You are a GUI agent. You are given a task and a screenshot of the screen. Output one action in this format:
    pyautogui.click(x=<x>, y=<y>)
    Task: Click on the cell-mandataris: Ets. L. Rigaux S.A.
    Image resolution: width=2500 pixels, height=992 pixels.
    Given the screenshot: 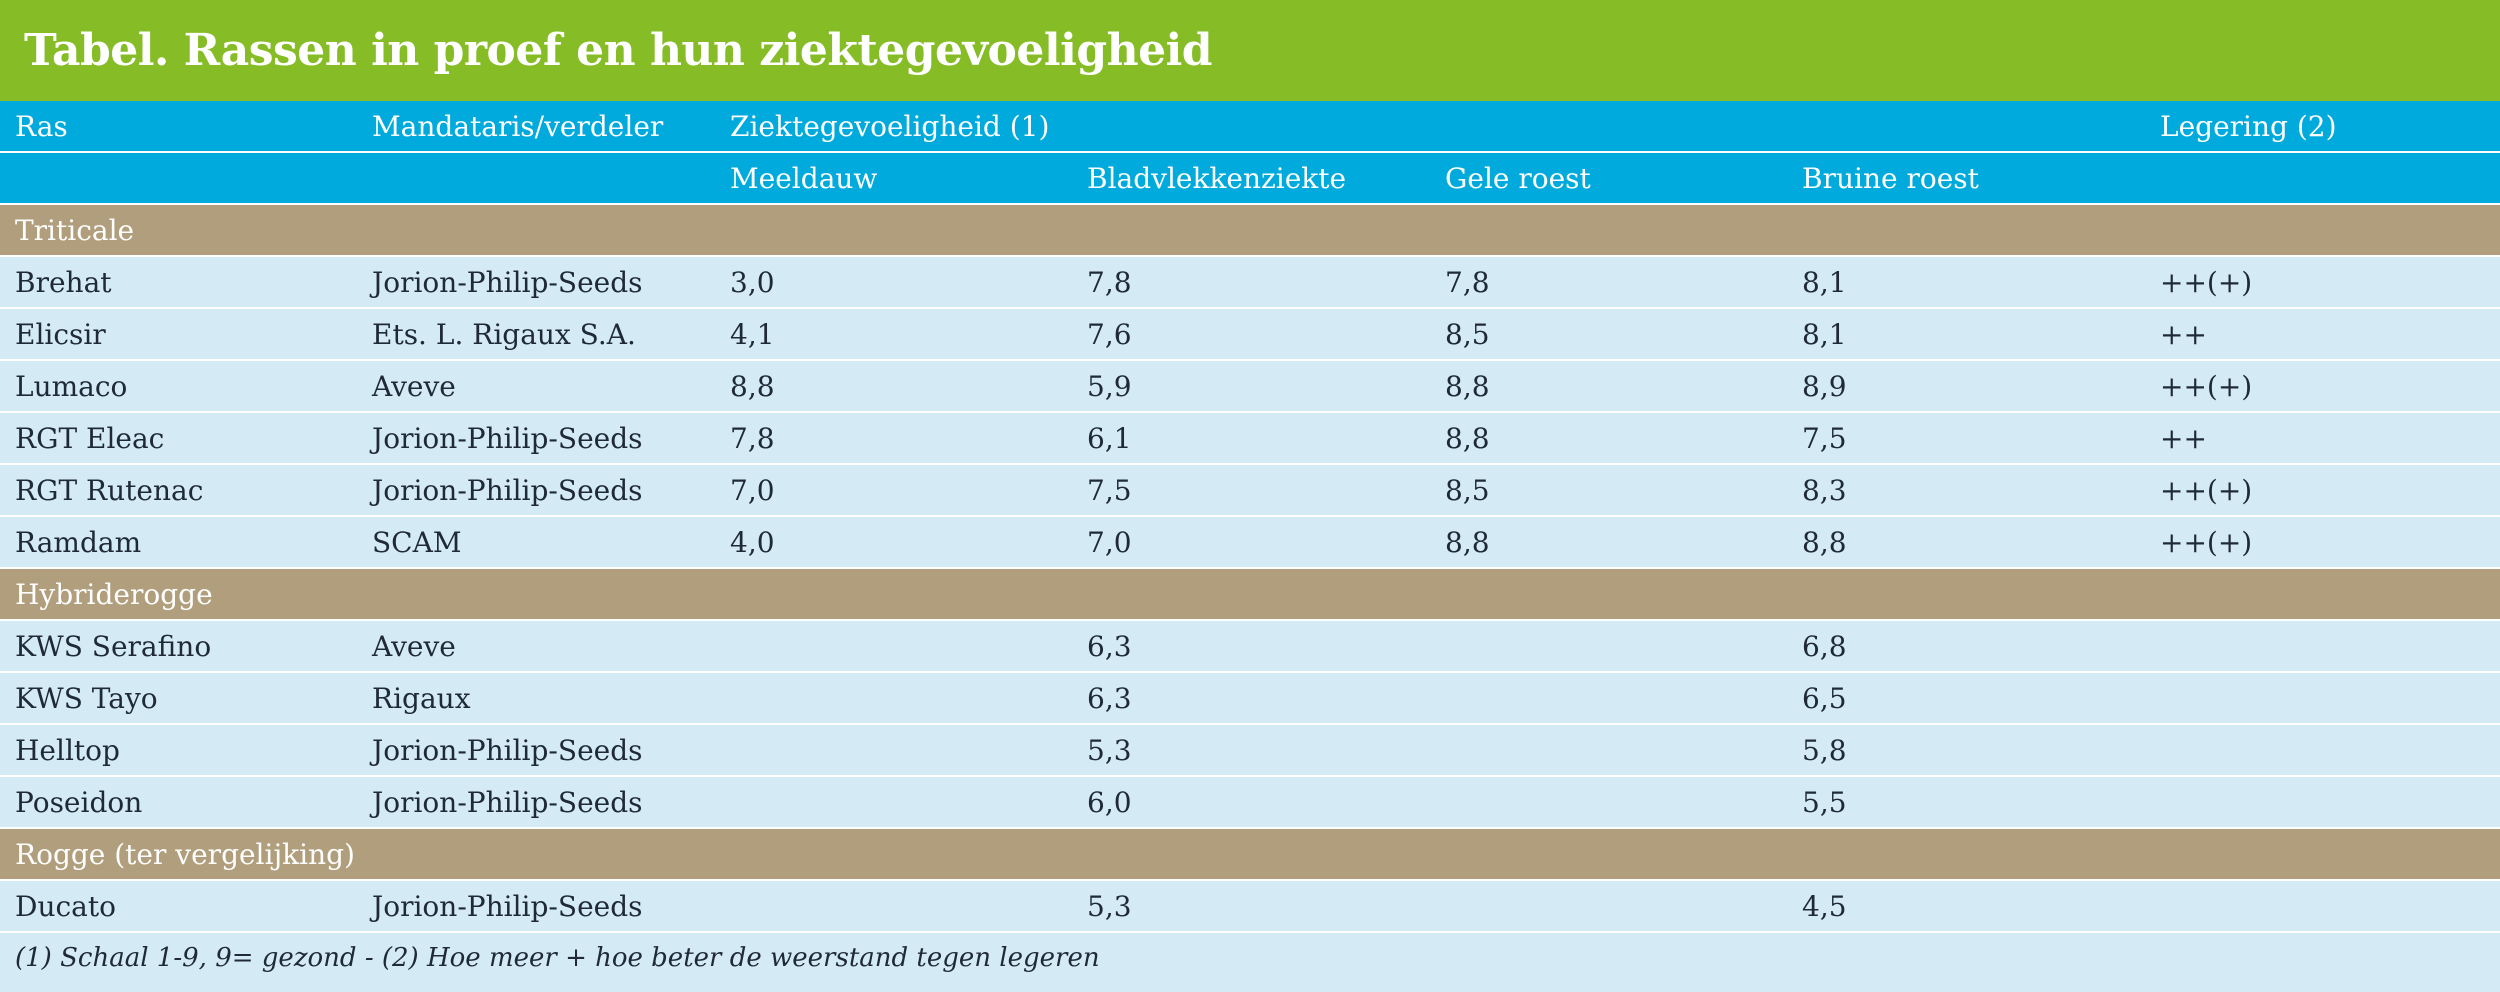 What is the action you would take?
    pyautogui.click(x=504, y=334)
    